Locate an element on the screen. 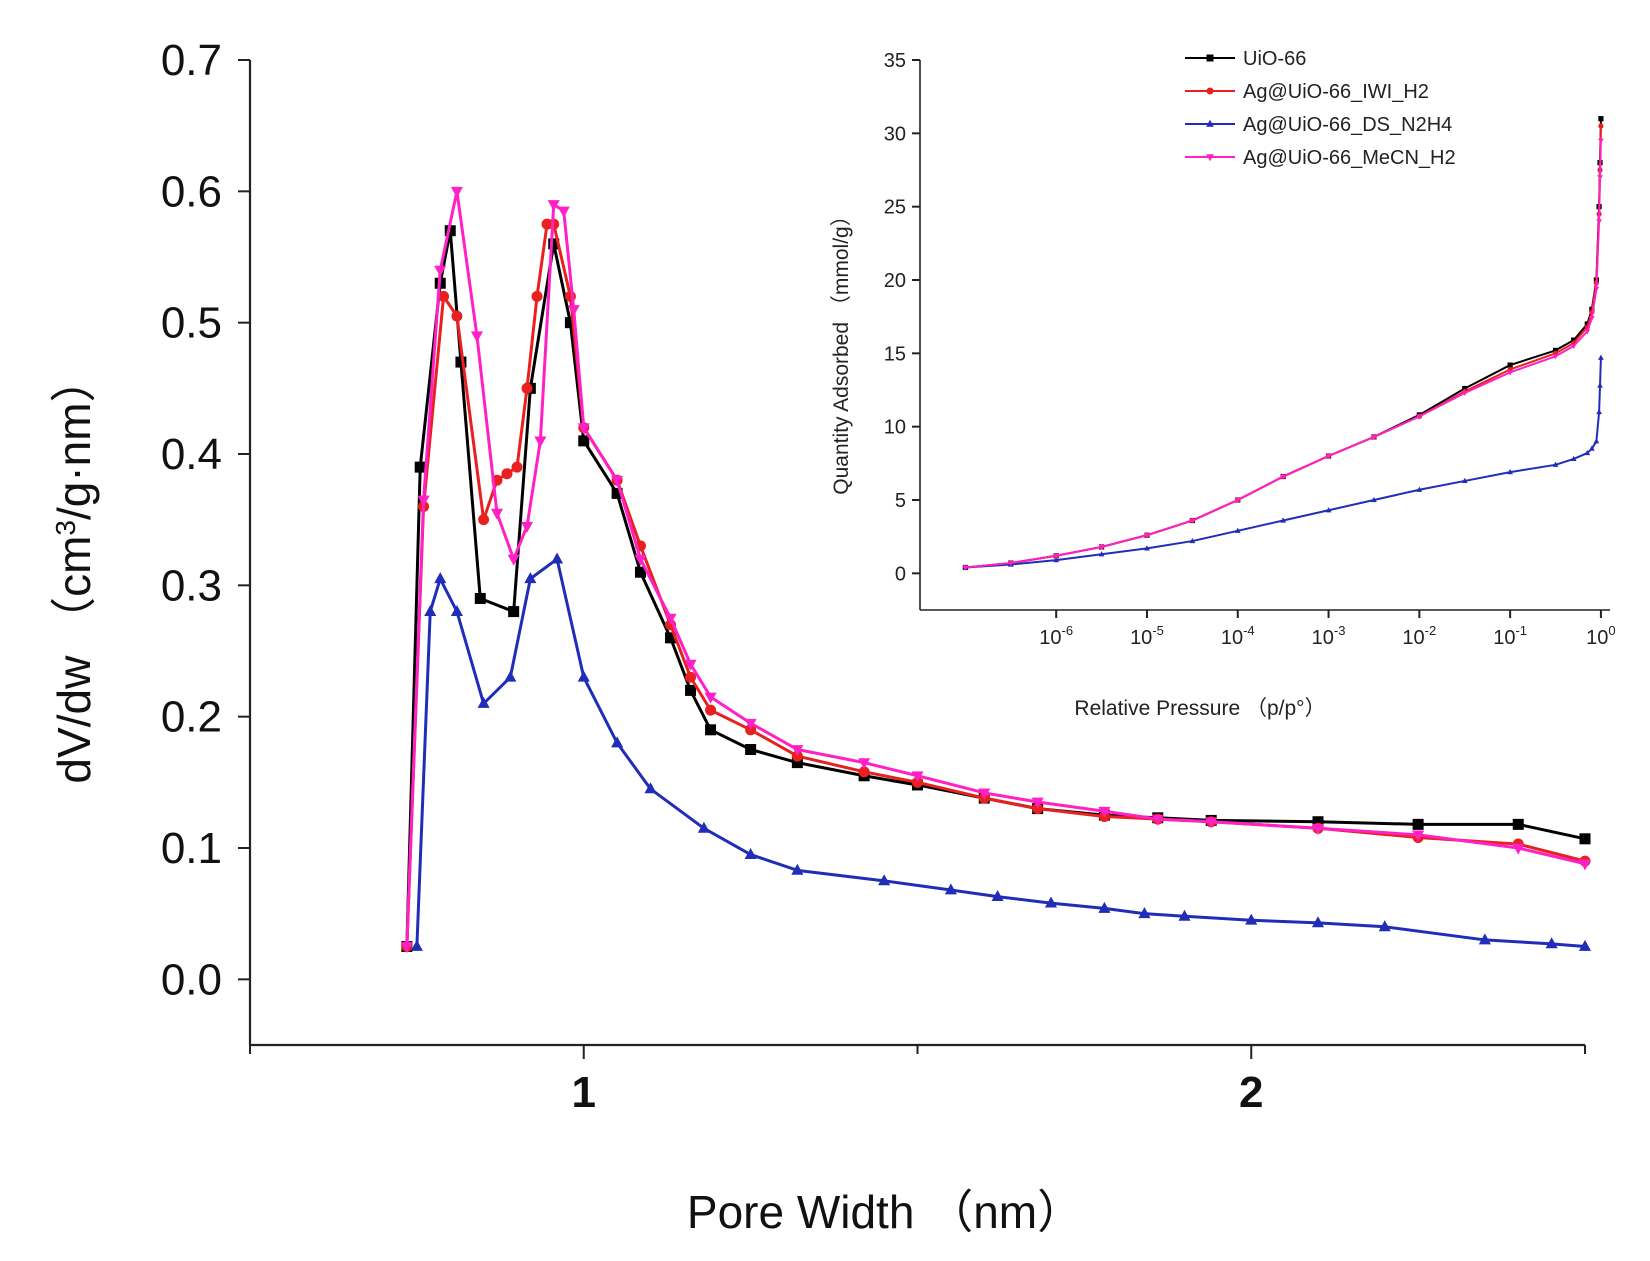 Image resolution: width=1650 pixels, height=1261 pixels. inset-y-tick-label: 35 is located at coordinates (895, 61).